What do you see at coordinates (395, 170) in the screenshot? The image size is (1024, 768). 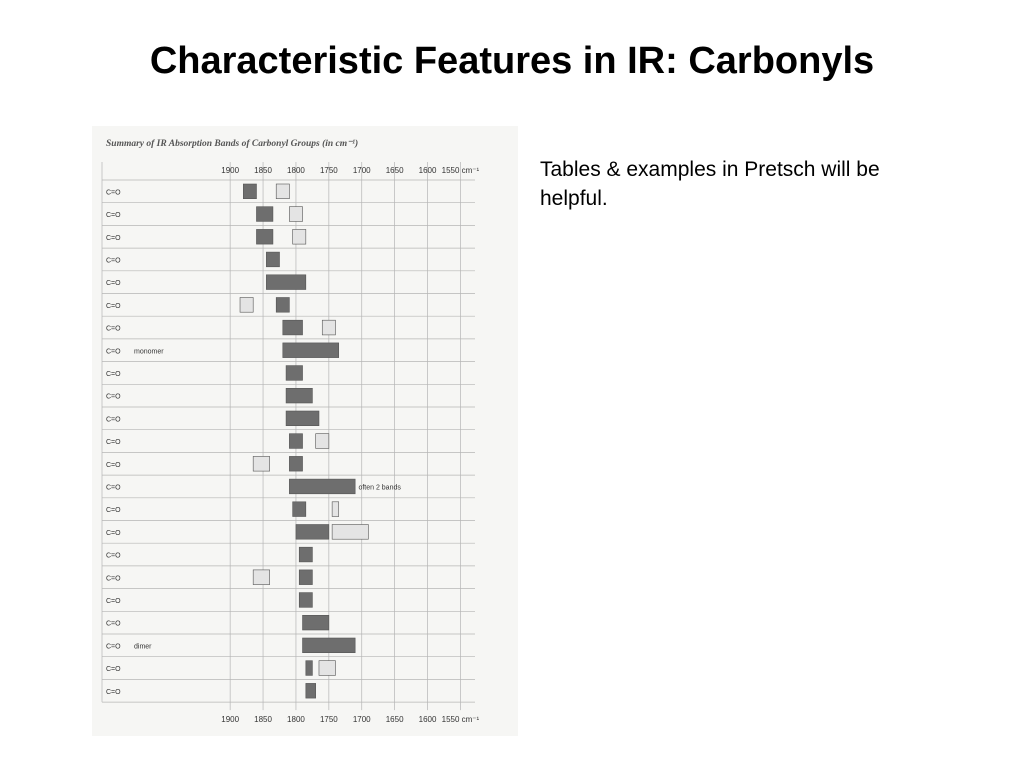 I see `x-tick-top-5: 1650` at bounding box center [395, 170].